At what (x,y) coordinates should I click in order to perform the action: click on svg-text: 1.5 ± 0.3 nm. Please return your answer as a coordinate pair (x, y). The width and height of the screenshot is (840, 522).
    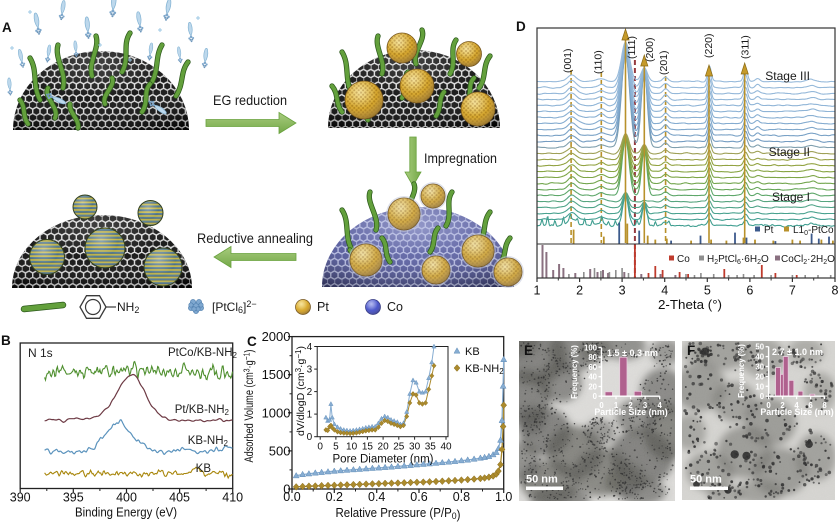
    Looking at the image, I should click on (632, 353).